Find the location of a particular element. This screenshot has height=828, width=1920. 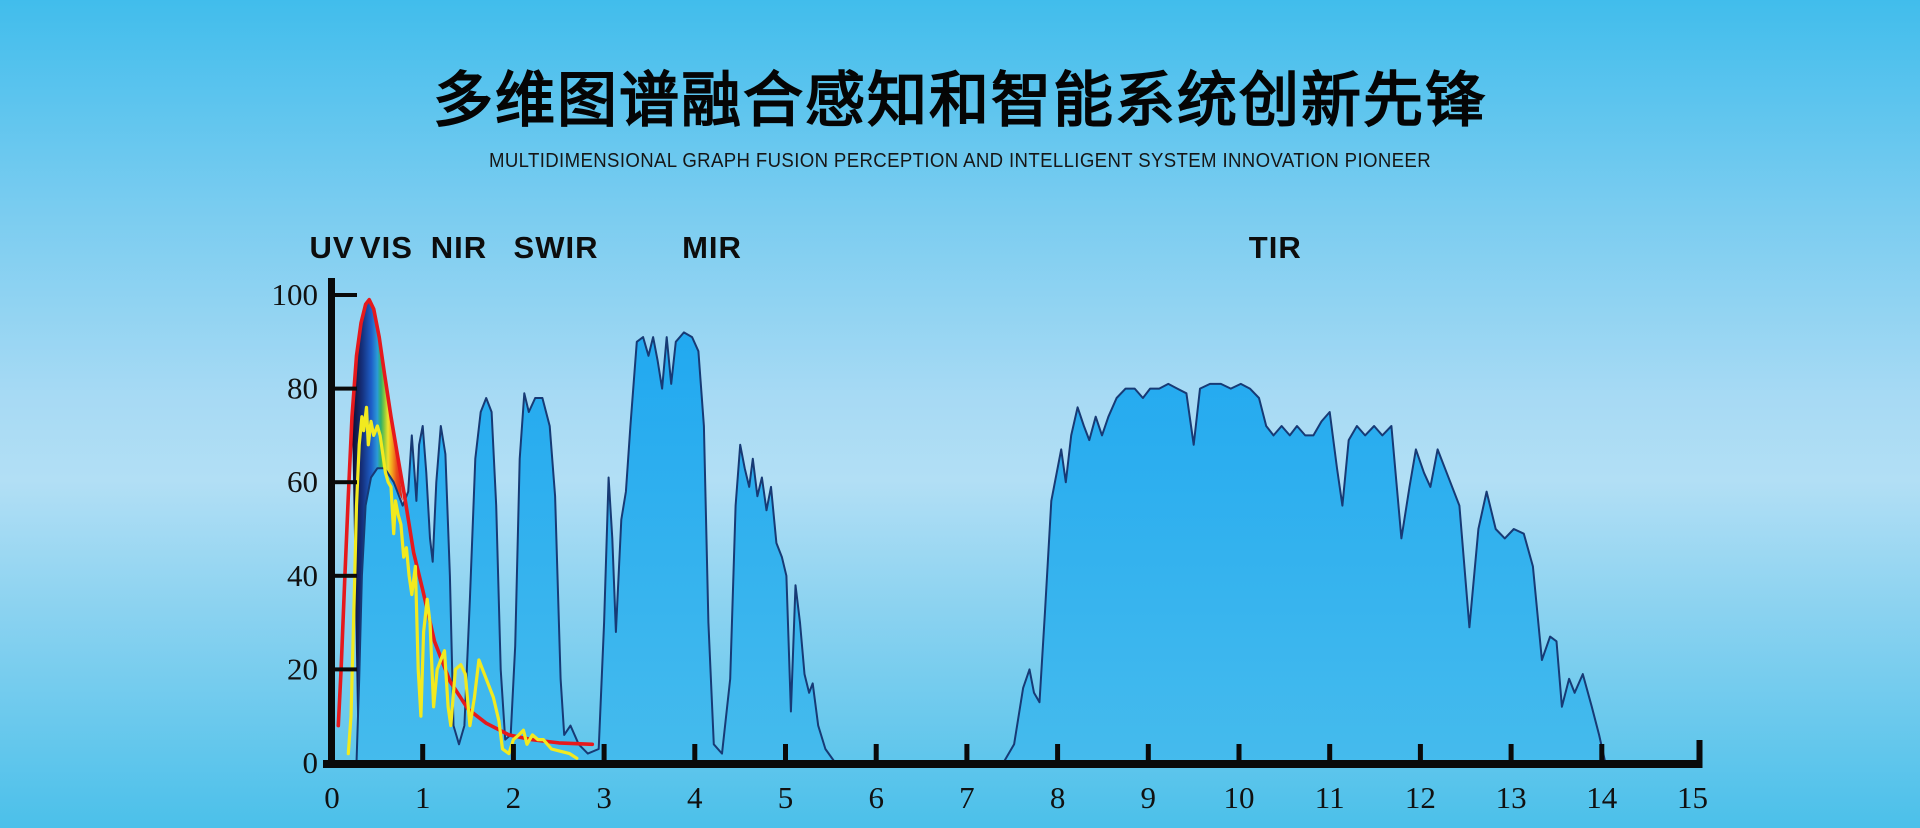

band-label-nir: NIR is located at coordinates (459, 247).